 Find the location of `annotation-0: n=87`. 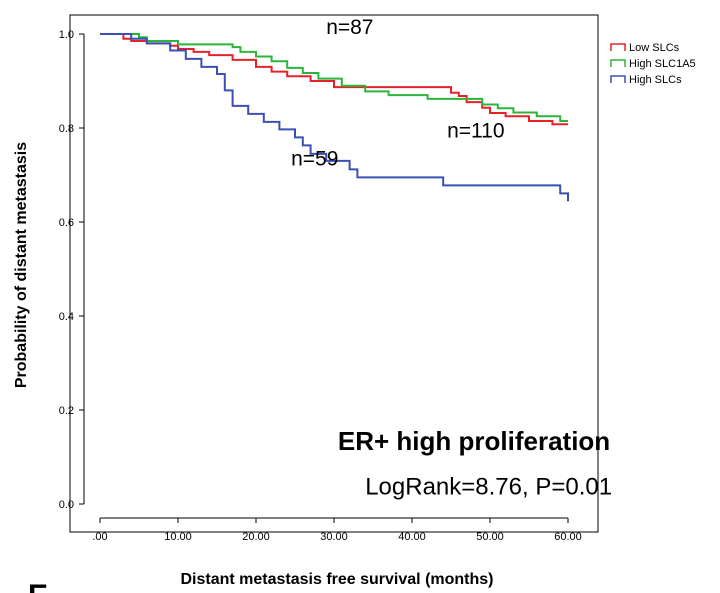

annotation-0: n=87 is located at coordinates (349, 27).